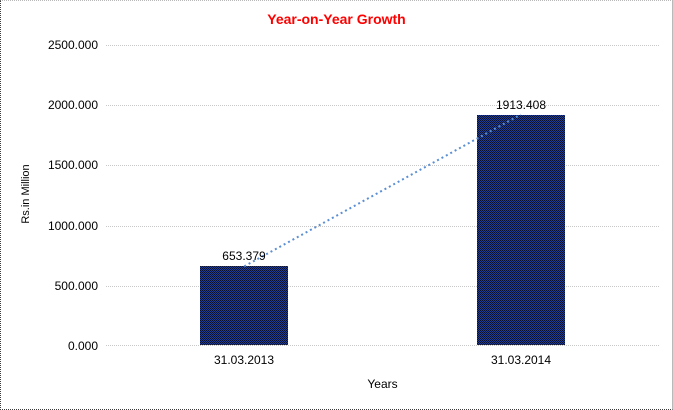 Image resolution: width=673 pixels, height=410 pixels. Describe the element at coordinates (76, 286) in the screenshot. I see `y-tick-label: 500.000` at that location.